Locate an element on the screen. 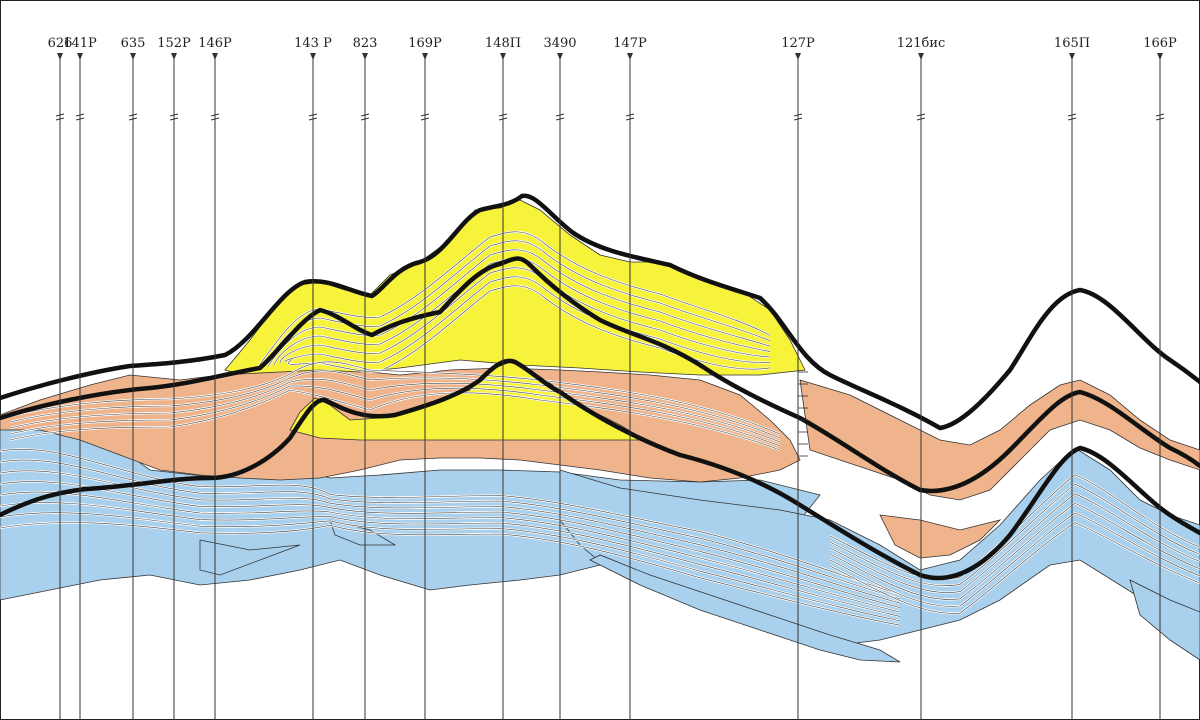  yellow-lamination-5-outline is located at coordinates (525, 315).